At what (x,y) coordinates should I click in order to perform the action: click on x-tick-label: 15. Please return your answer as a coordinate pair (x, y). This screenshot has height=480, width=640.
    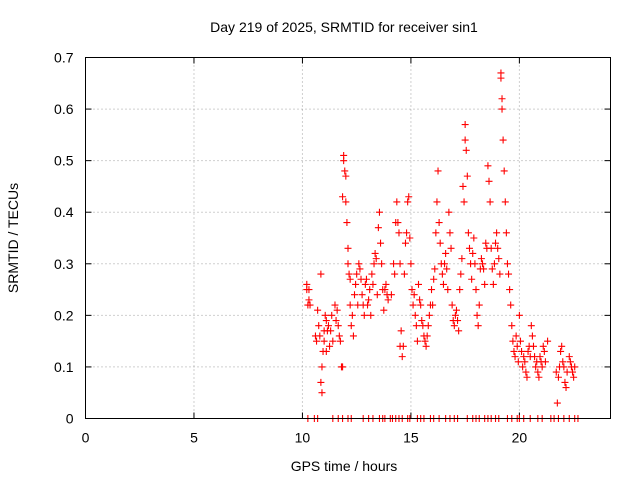
    Looking at the image, I should click on (411, 438).